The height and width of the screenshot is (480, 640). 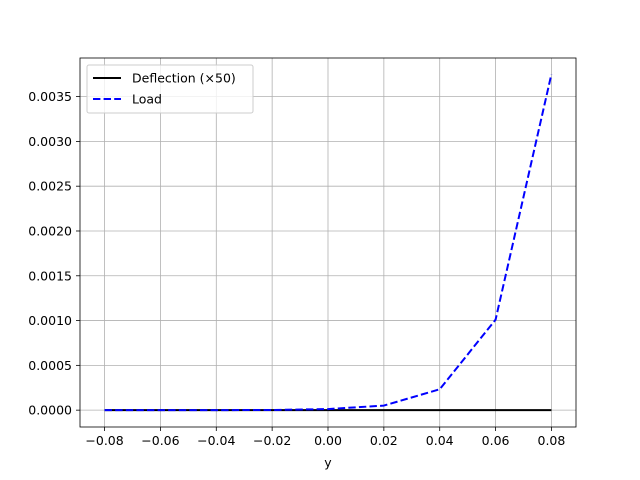 I want to click on x-axis: −0.08 −0.06 −0.04 −0.02 0.00 0.02 0.04 0.06 0.08, so click(x=325, y=437).